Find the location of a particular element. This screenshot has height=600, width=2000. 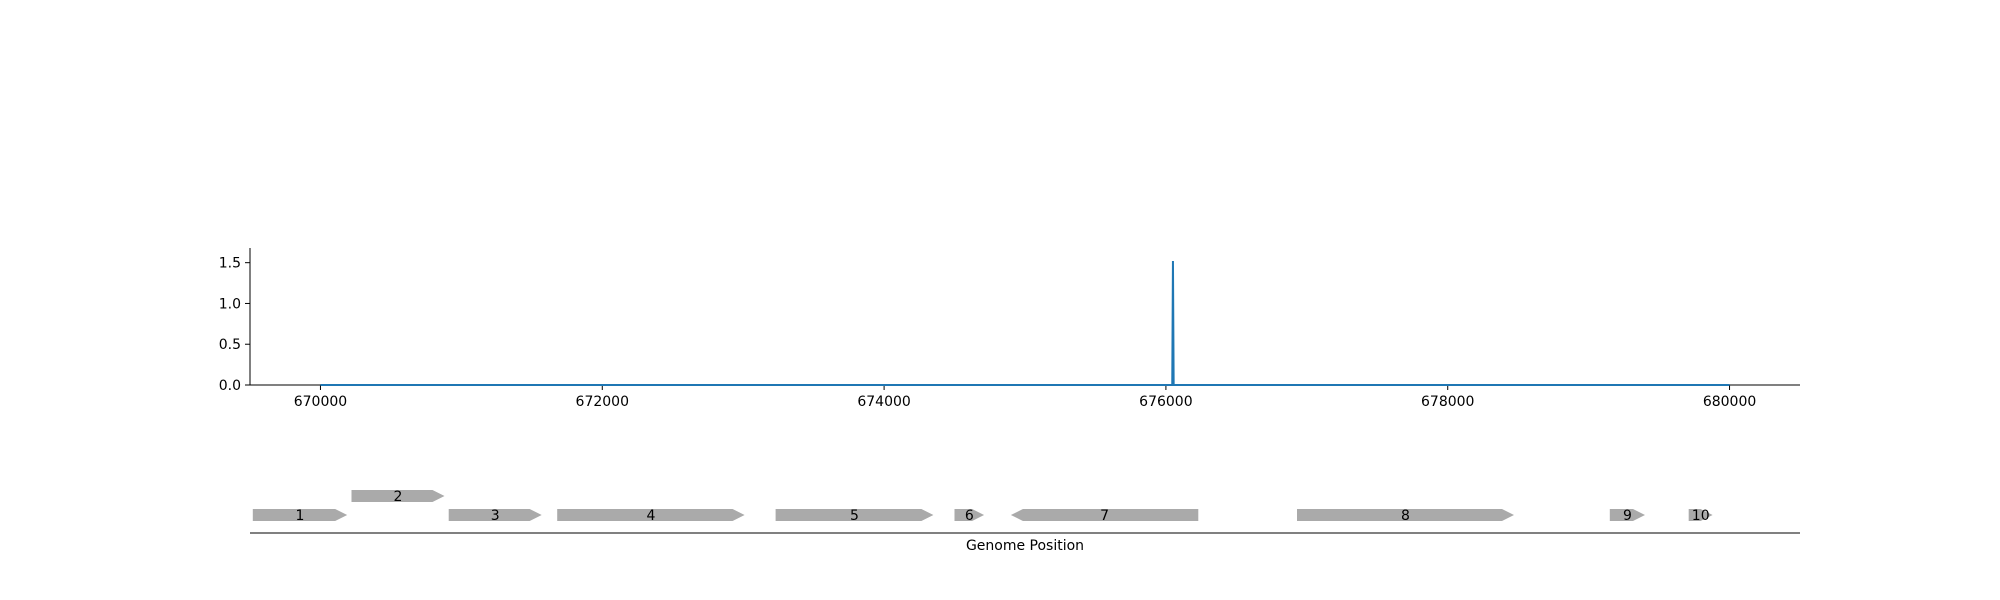

gene-track: 1 2 3 4 5 6 7 8 9 10 Genome Position is located at coordinates (1025, 521).